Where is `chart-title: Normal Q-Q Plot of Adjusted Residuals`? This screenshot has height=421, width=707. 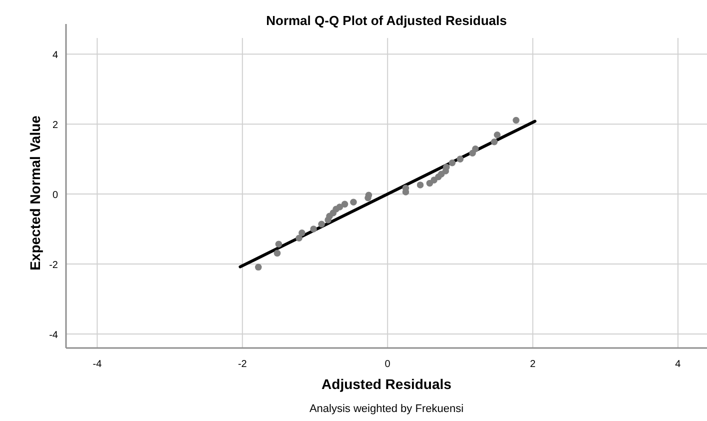 chart-title: Normal Q-Q Plot of Adjusted Residuals is located at coordinates (386, 20).